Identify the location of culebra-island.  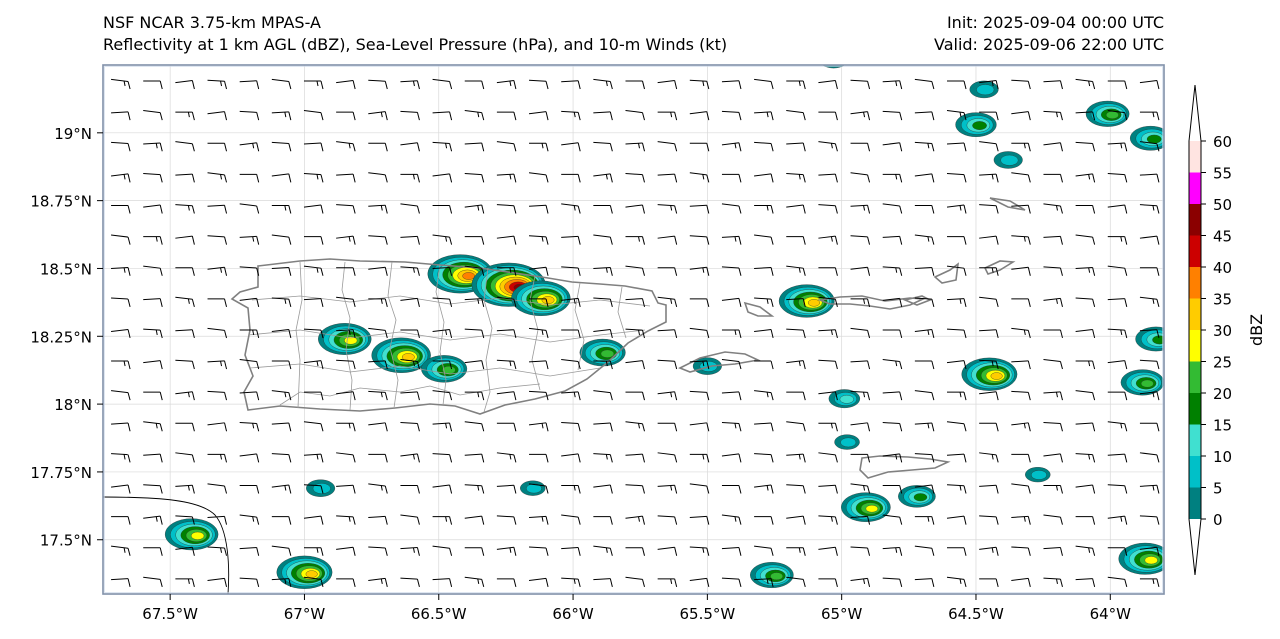
(759, 309).